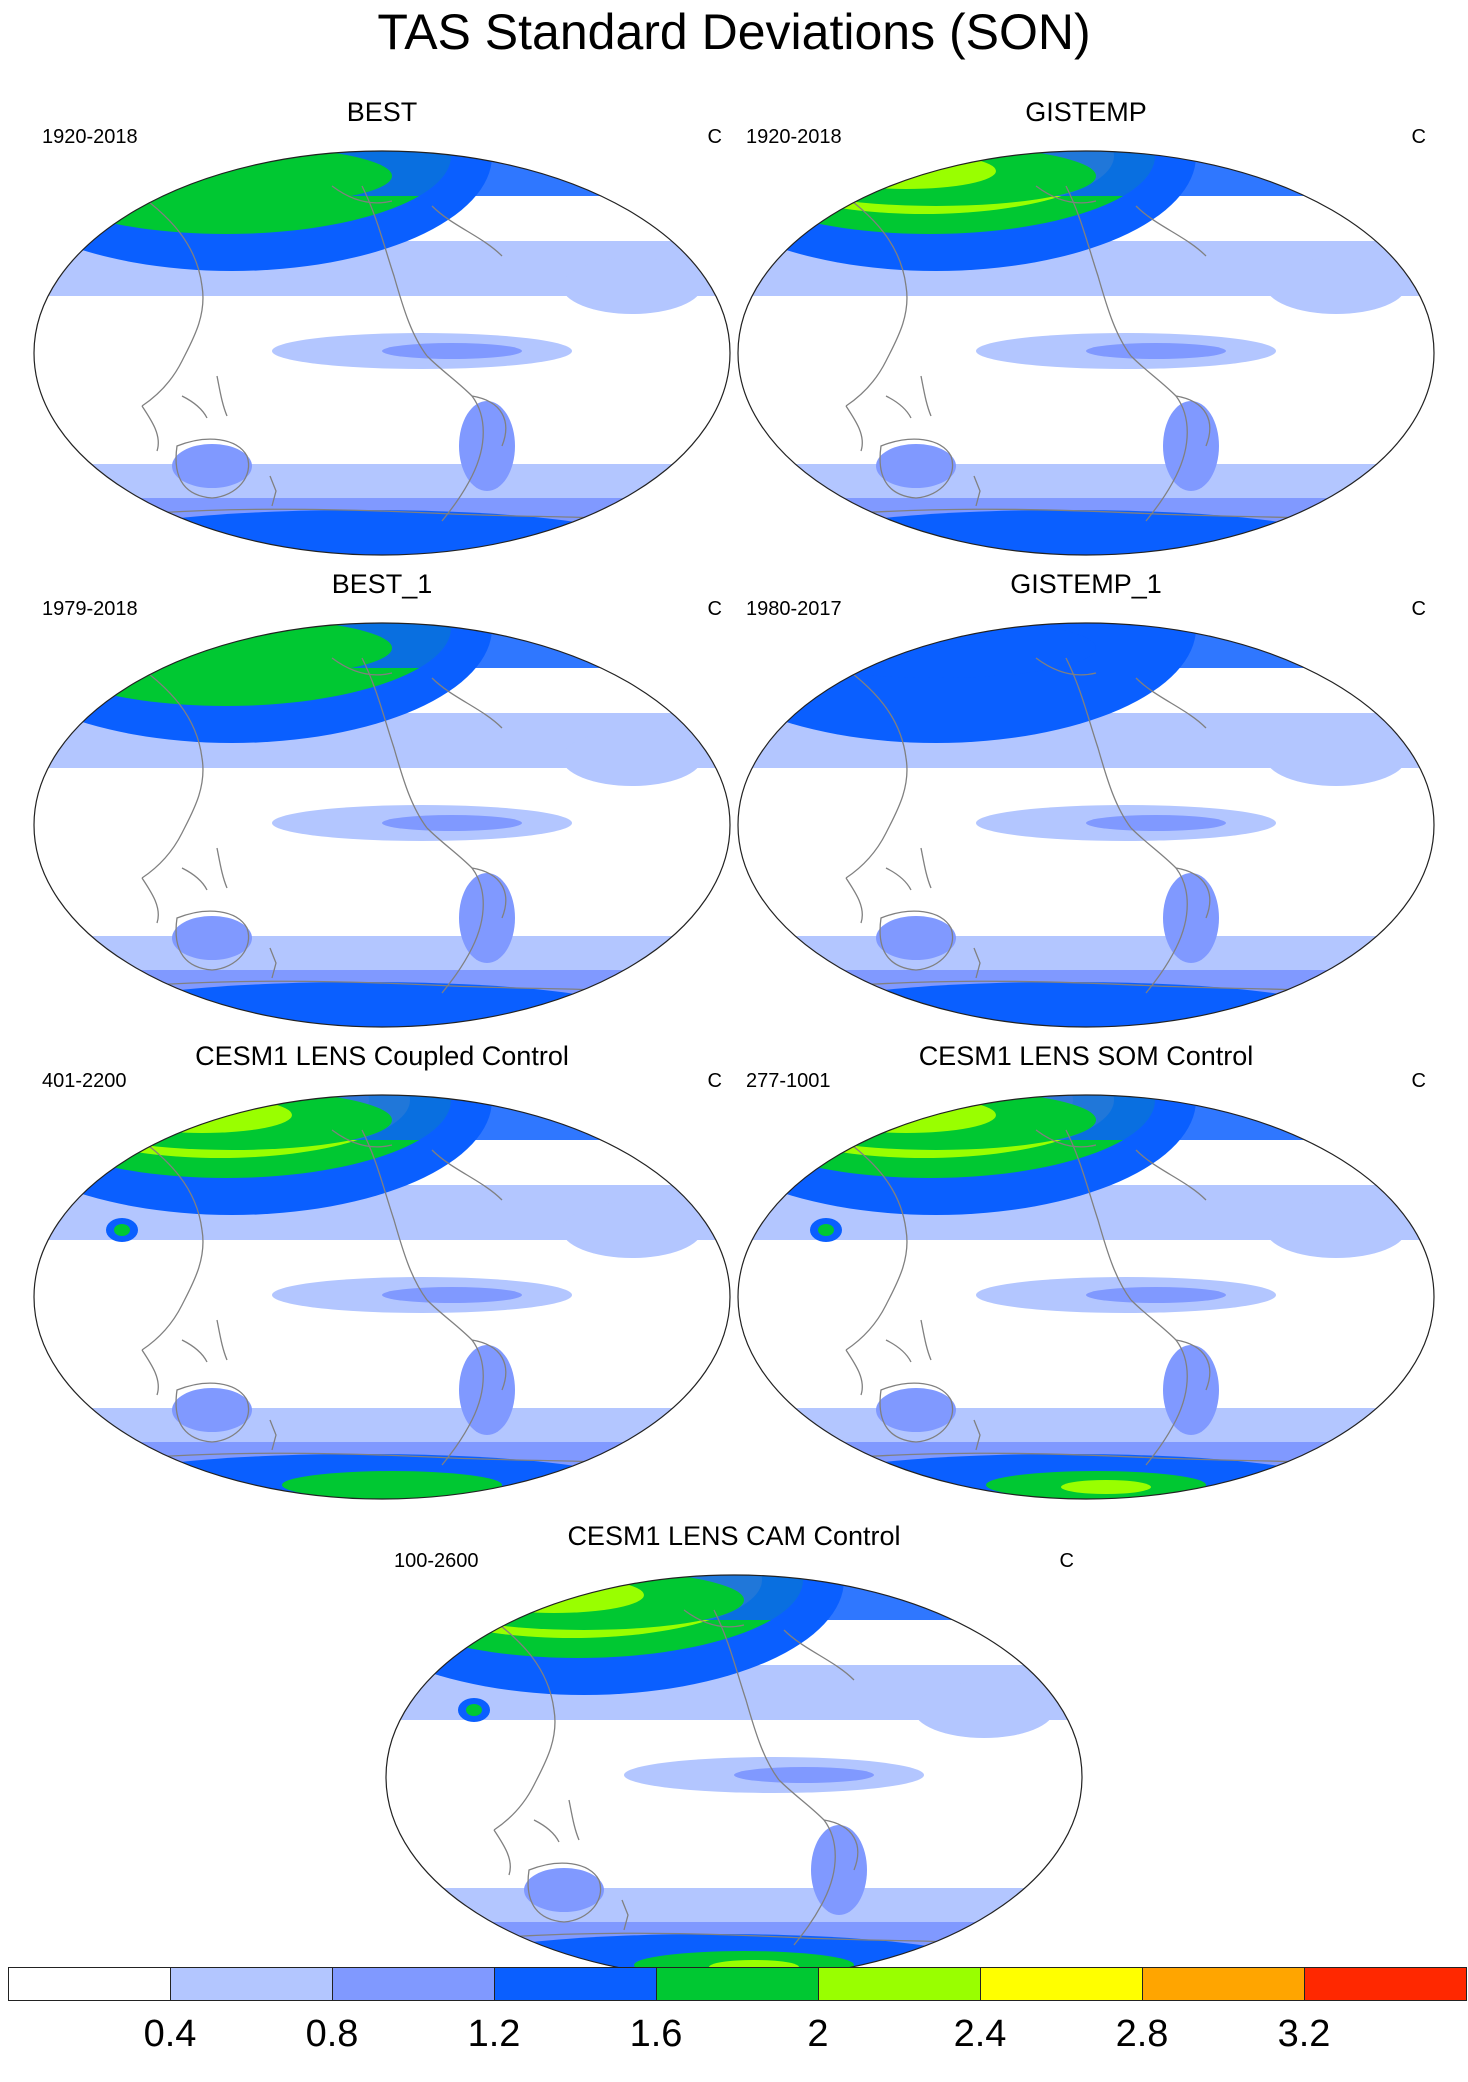 The image size is (1468, 2082). I want to click on panel-title: GISTEMP, so click(1086, 112).